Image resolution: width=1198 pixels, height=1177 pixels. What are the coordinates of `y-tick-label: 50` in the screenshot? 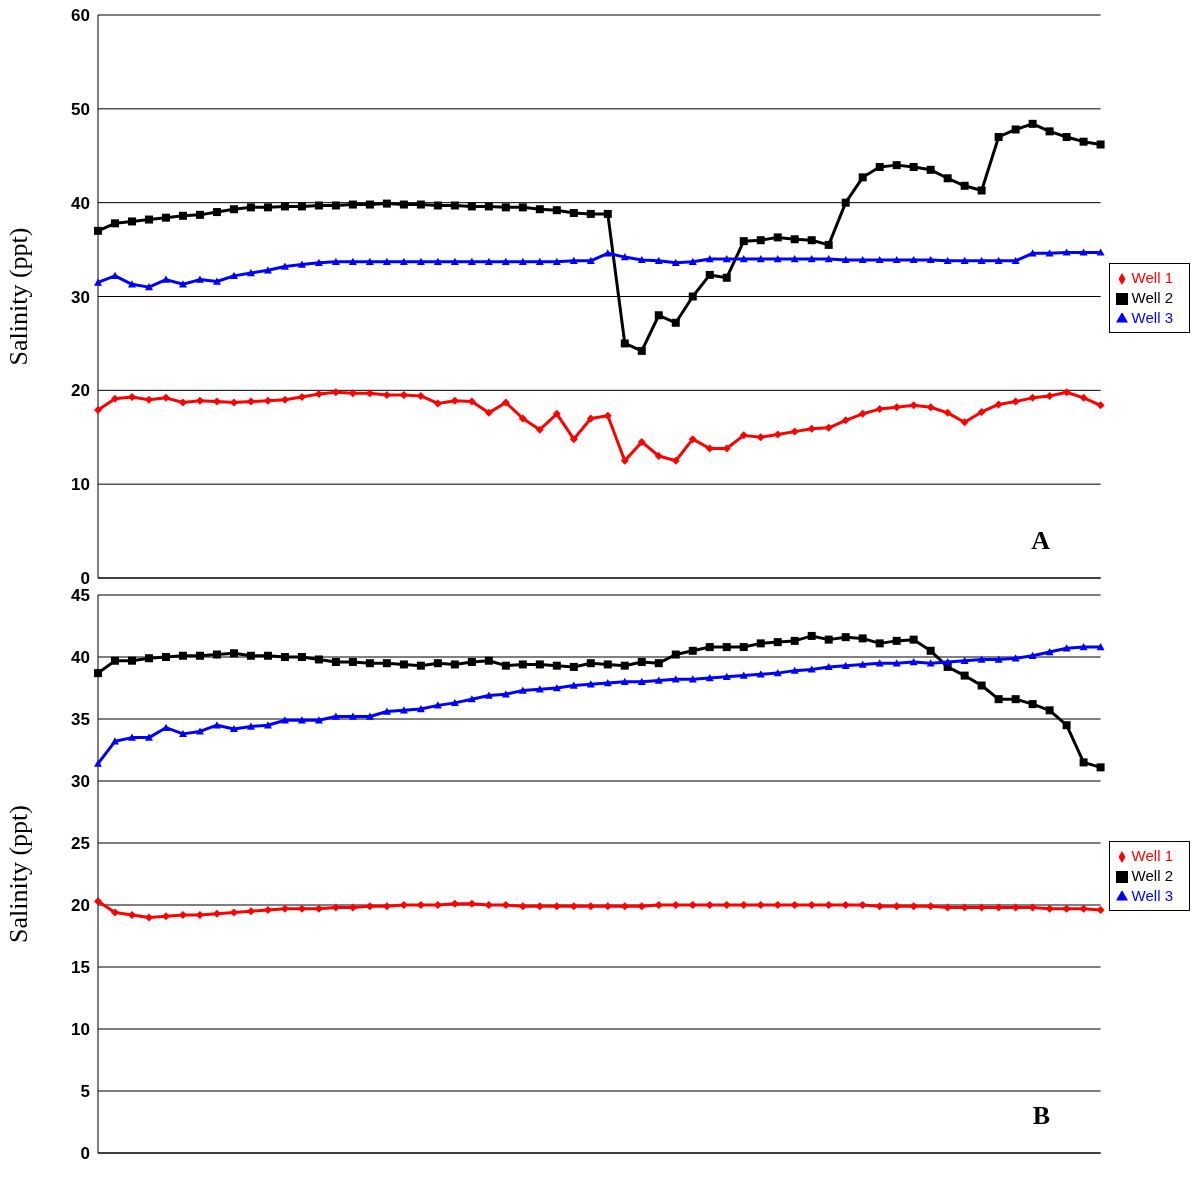 It's located at (80, 109).